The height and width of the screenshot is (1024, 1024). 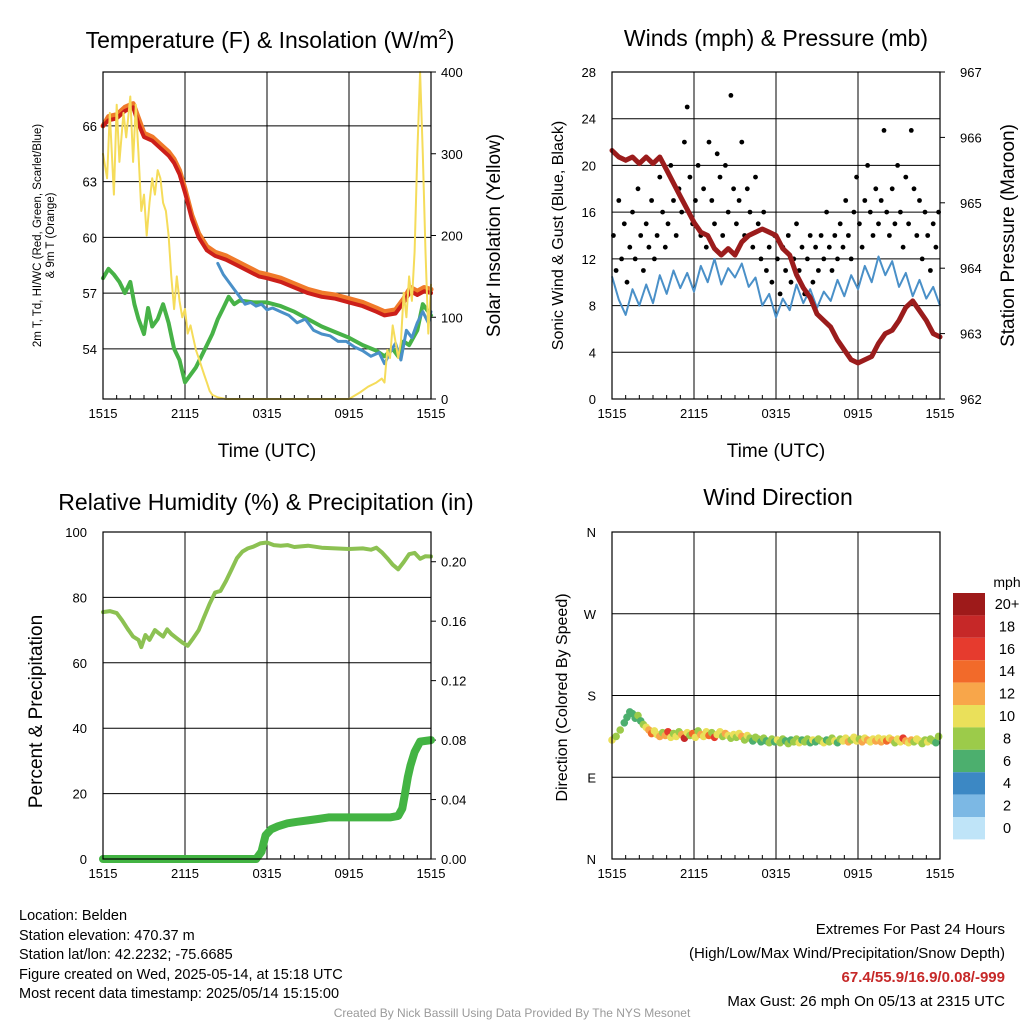 I want to click on panel-title: Winds (mph) & Pressure (mb), so click(x=776, y=38).